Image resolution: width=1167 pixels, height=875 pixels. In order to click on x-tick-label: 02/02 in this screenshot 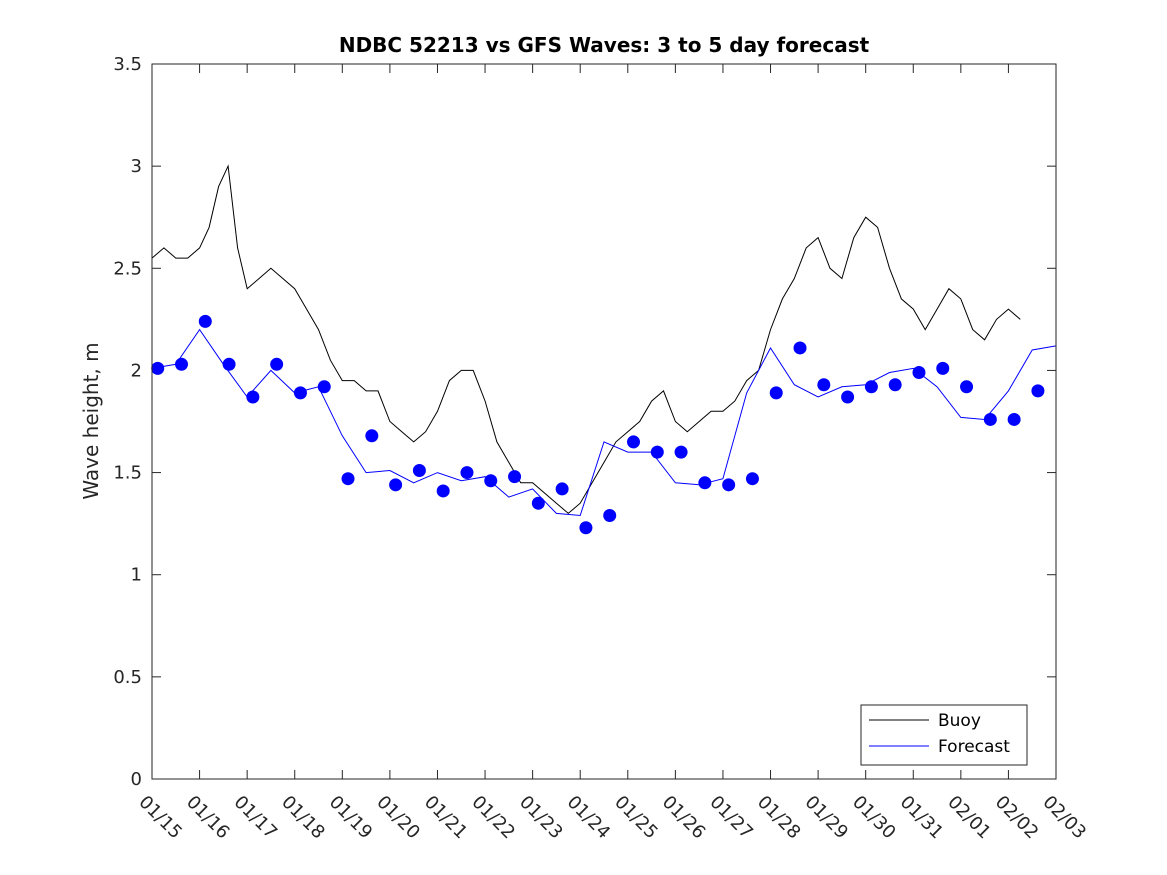, I will do `click(1017, 818)`.